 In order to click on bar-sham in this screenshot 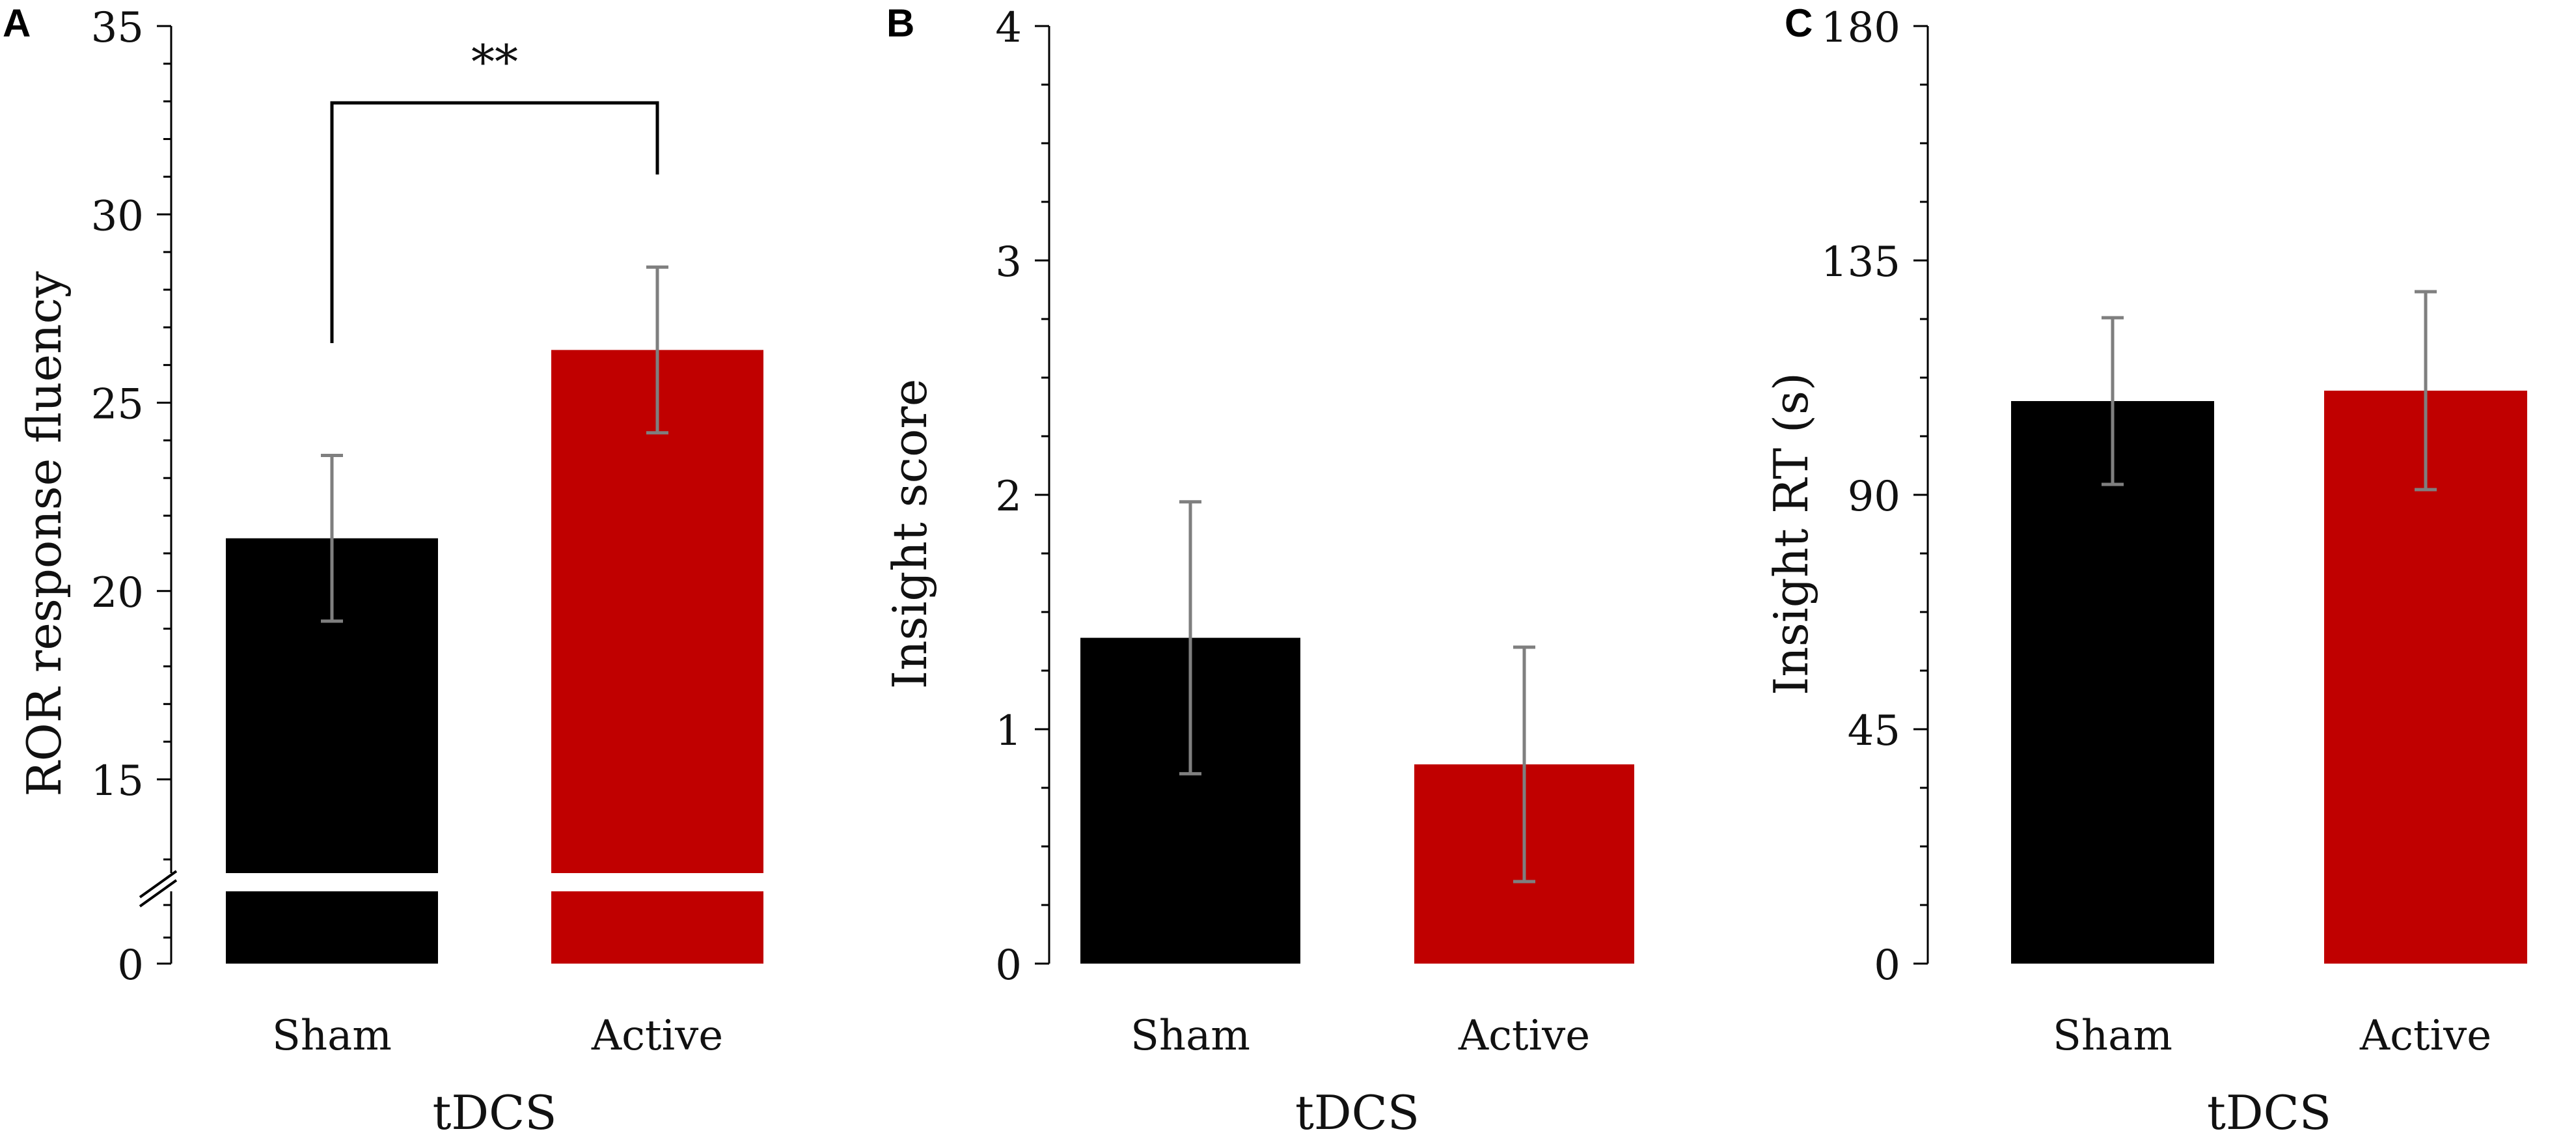, I will do `click(2113, 683)`.